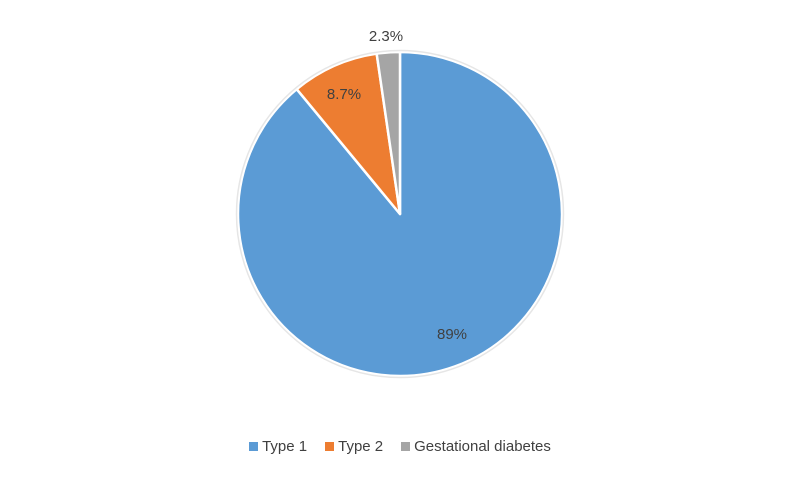  Describe the element at coordinates (344, 94) in the screenshot. I see `data-label-type-2: 8.7%` at that location.